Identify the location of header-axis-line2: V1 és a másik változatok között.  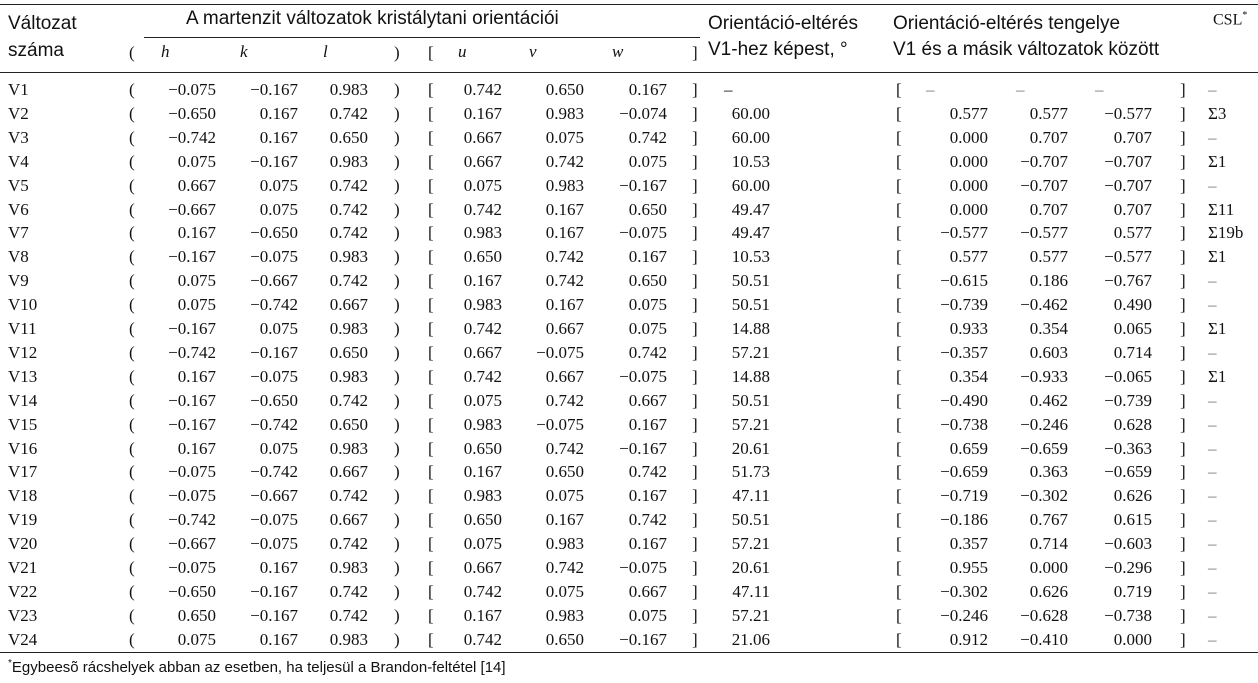
(1026, 49).